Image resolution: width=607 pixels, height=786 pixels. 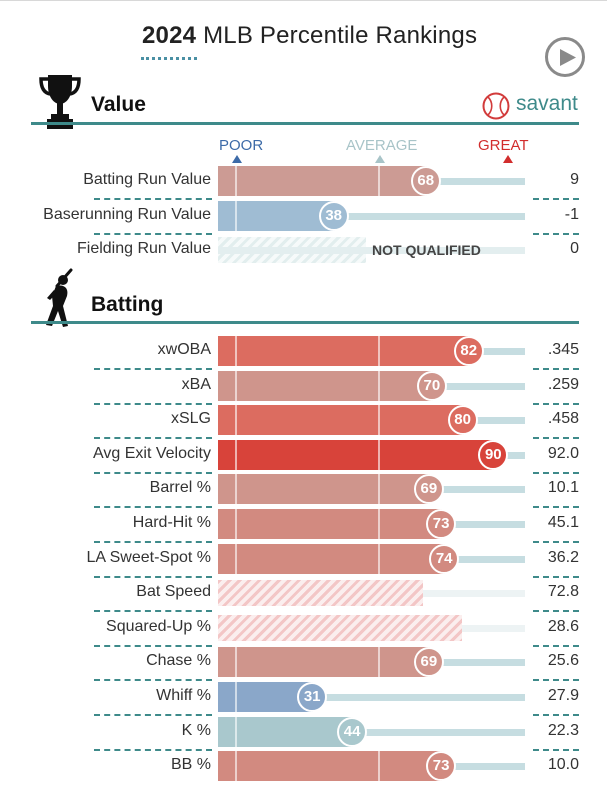 What do you see at coordinates (127, 304) in the screenshot?
I see `section-batting-label: Batting` at bounding box center [127, 304].